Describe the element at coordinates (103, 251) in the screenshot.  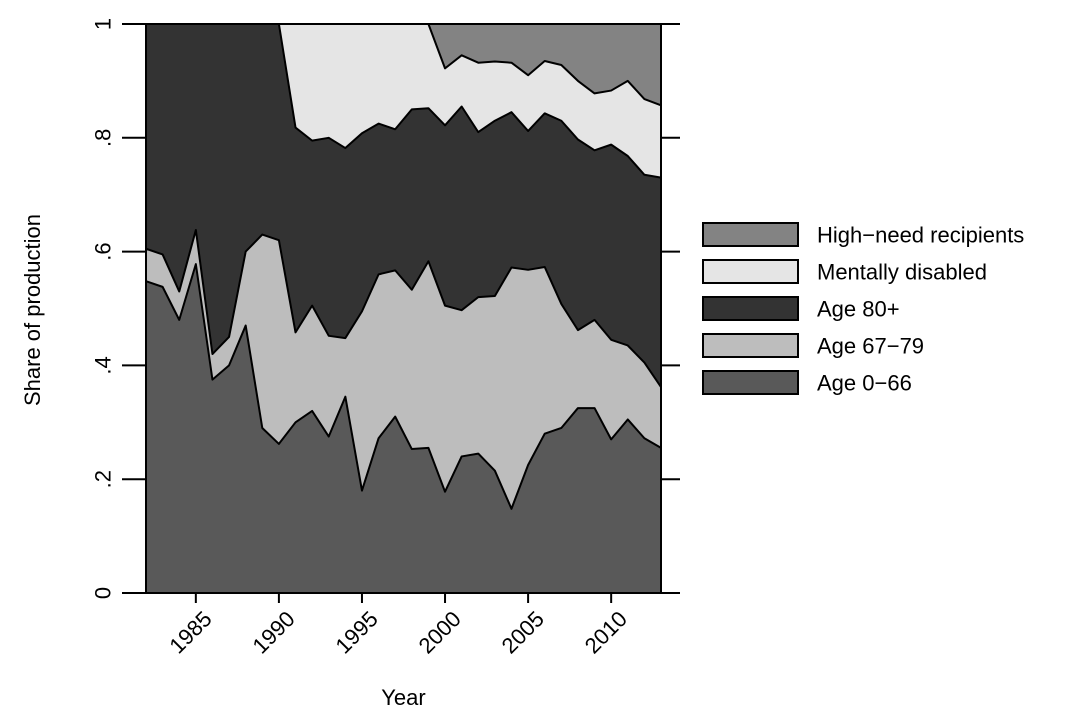
I see `y-tick-label: .6` at that location.